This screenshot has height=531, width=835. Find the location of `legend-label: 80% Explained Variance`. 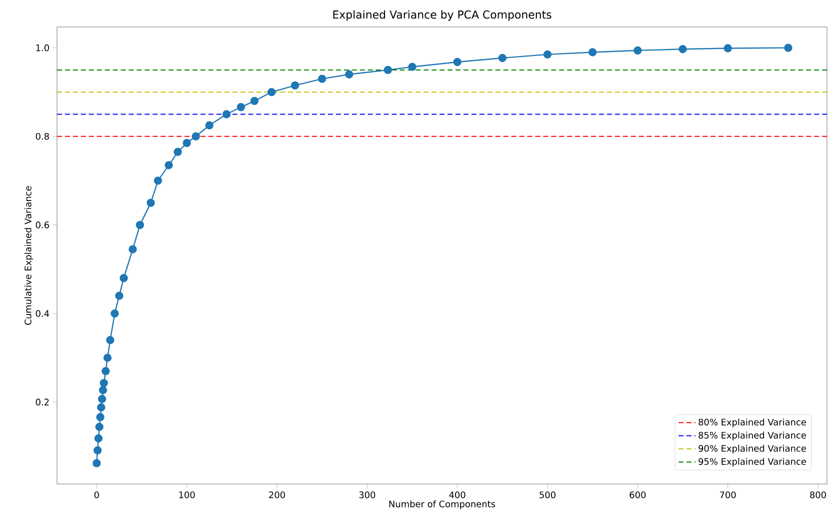

legend-label: 80% Explained Variance is located at coordinates (752, 423).